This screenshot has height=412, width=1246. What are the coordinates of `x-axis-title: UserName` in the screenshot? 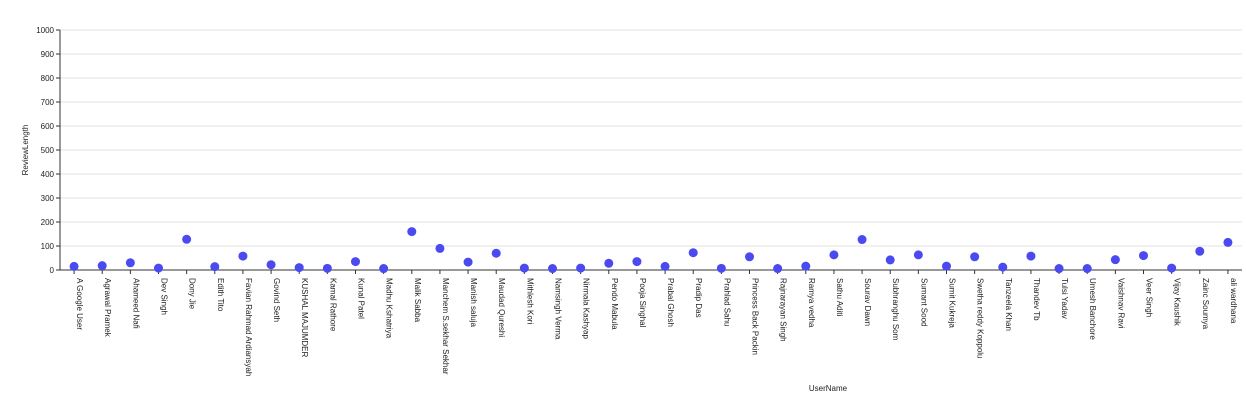 It's located at (828, 388).